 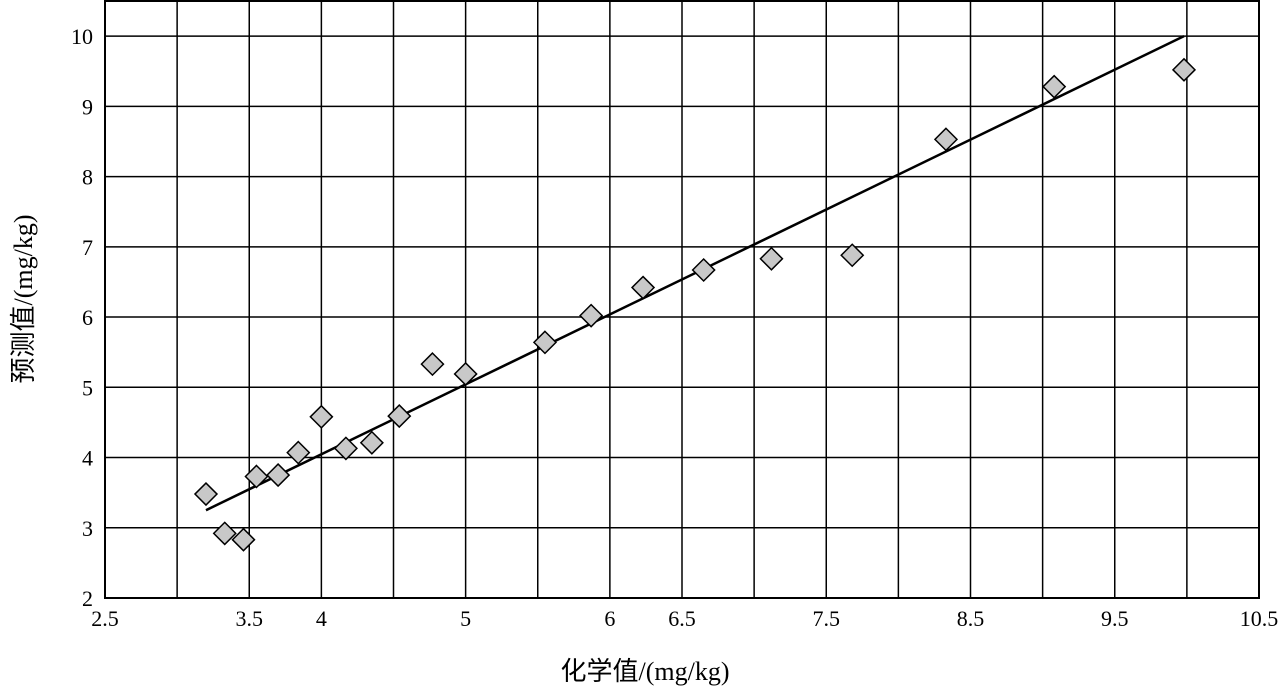 I want to click on y-tick-label: 7, so click(x=87, y=247).